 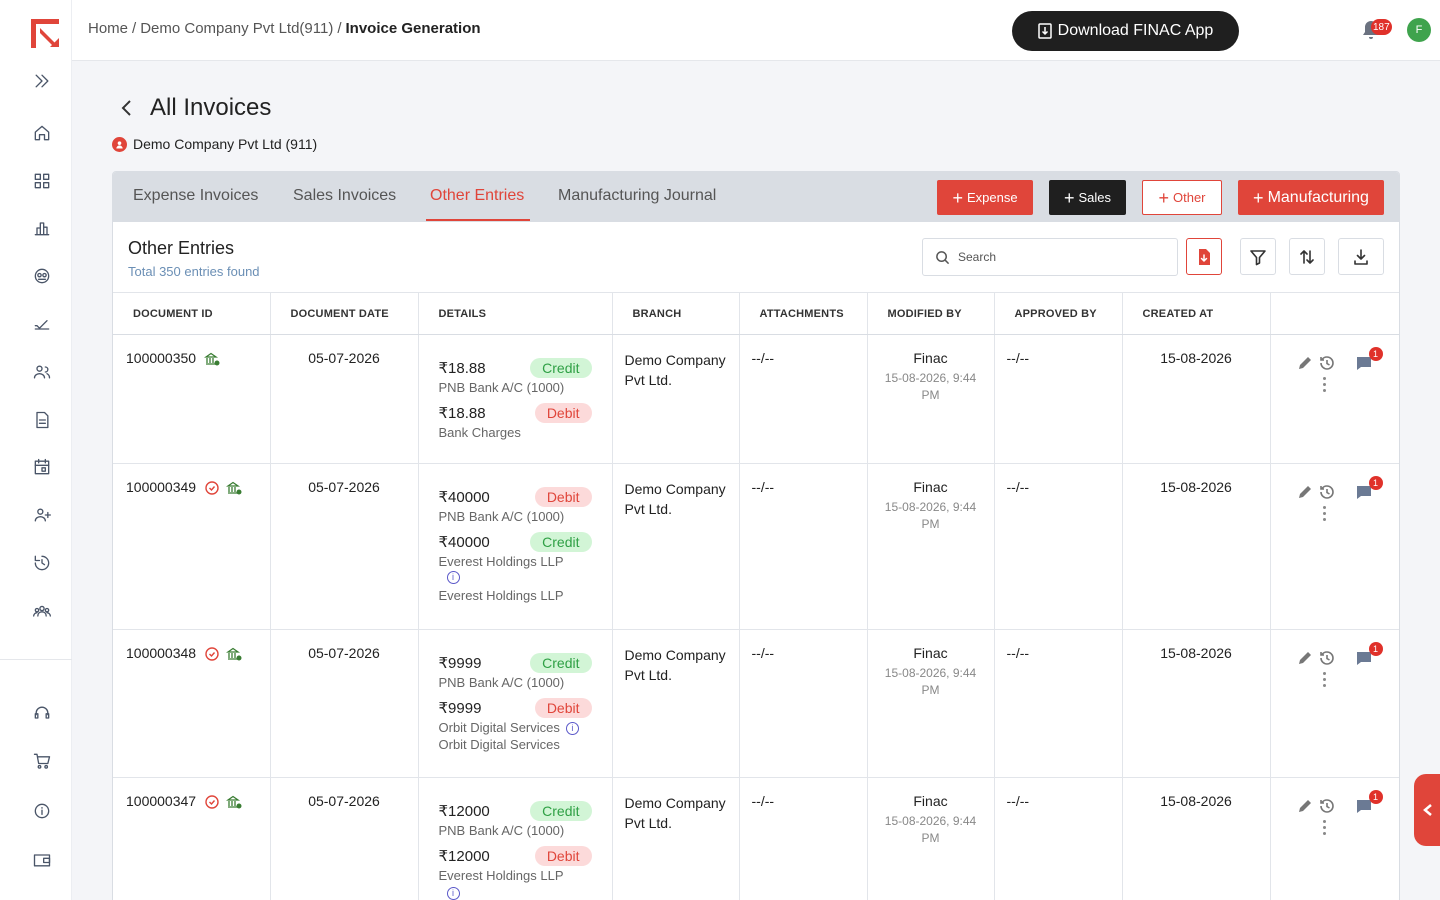 What do you see at coordinates (42, 133) in the screenshot?
I see `home-icon` at bounding box center [42, 133].